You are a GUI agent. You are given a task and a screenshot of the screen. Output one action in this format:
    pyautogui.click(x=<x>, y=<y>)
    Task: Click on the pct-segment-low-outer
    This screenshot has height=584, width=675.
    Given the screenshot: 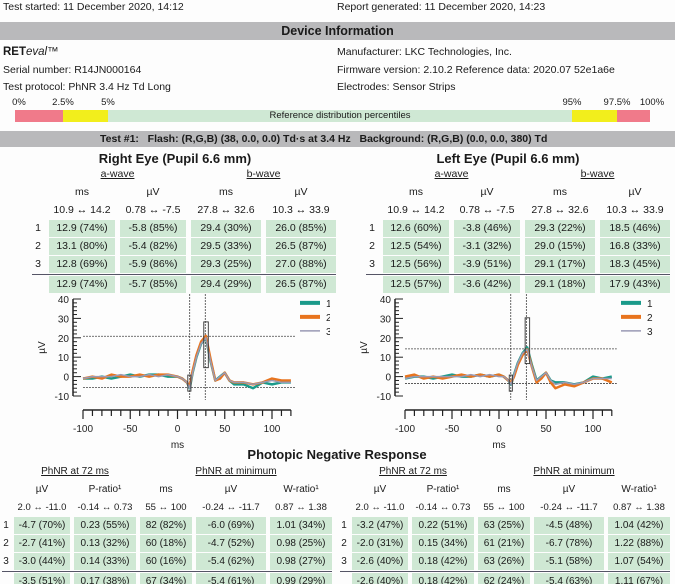 What is the action you would take?
    pyautogui.click(x=39, y=116)
    